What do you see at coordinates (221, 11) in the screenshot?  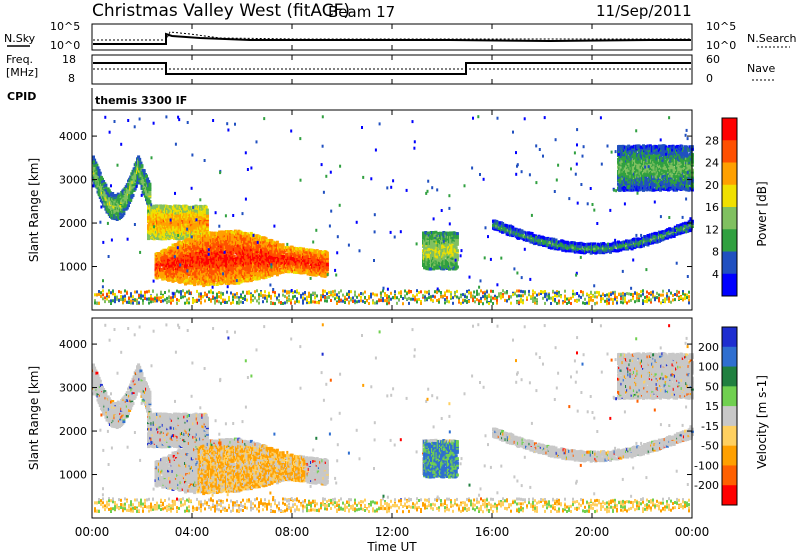 I see `station-title: Christmas Valley West (fitACF)` at bounding box center [221, 11].